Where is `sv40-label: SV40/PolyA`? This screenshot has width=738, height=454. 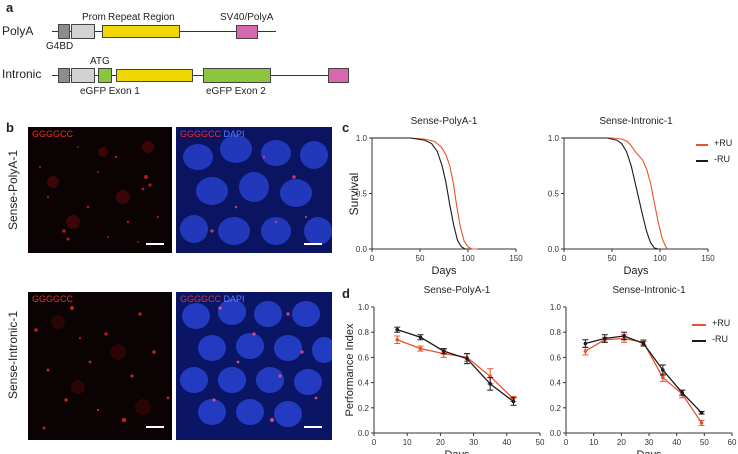
sv40-label: SV40/PolyA is located at coordinates (247, 17).